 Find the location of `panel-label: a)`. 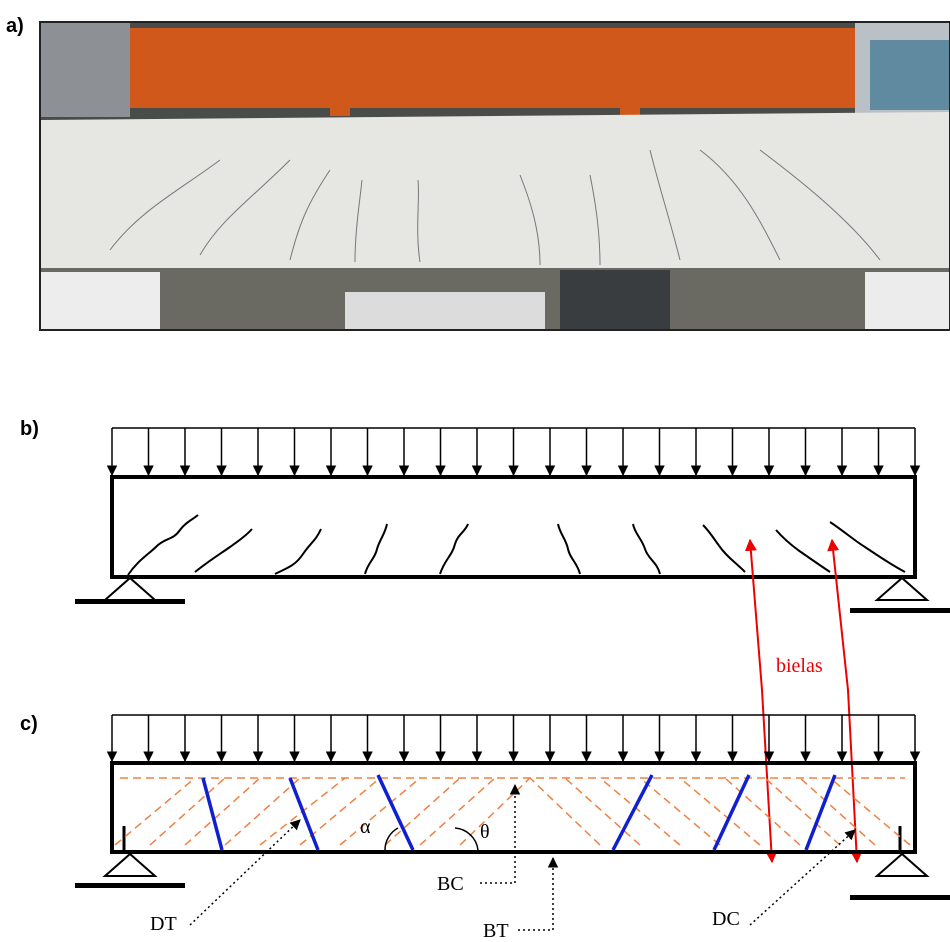

panel-label: a) is located at coordinates (15, 26).